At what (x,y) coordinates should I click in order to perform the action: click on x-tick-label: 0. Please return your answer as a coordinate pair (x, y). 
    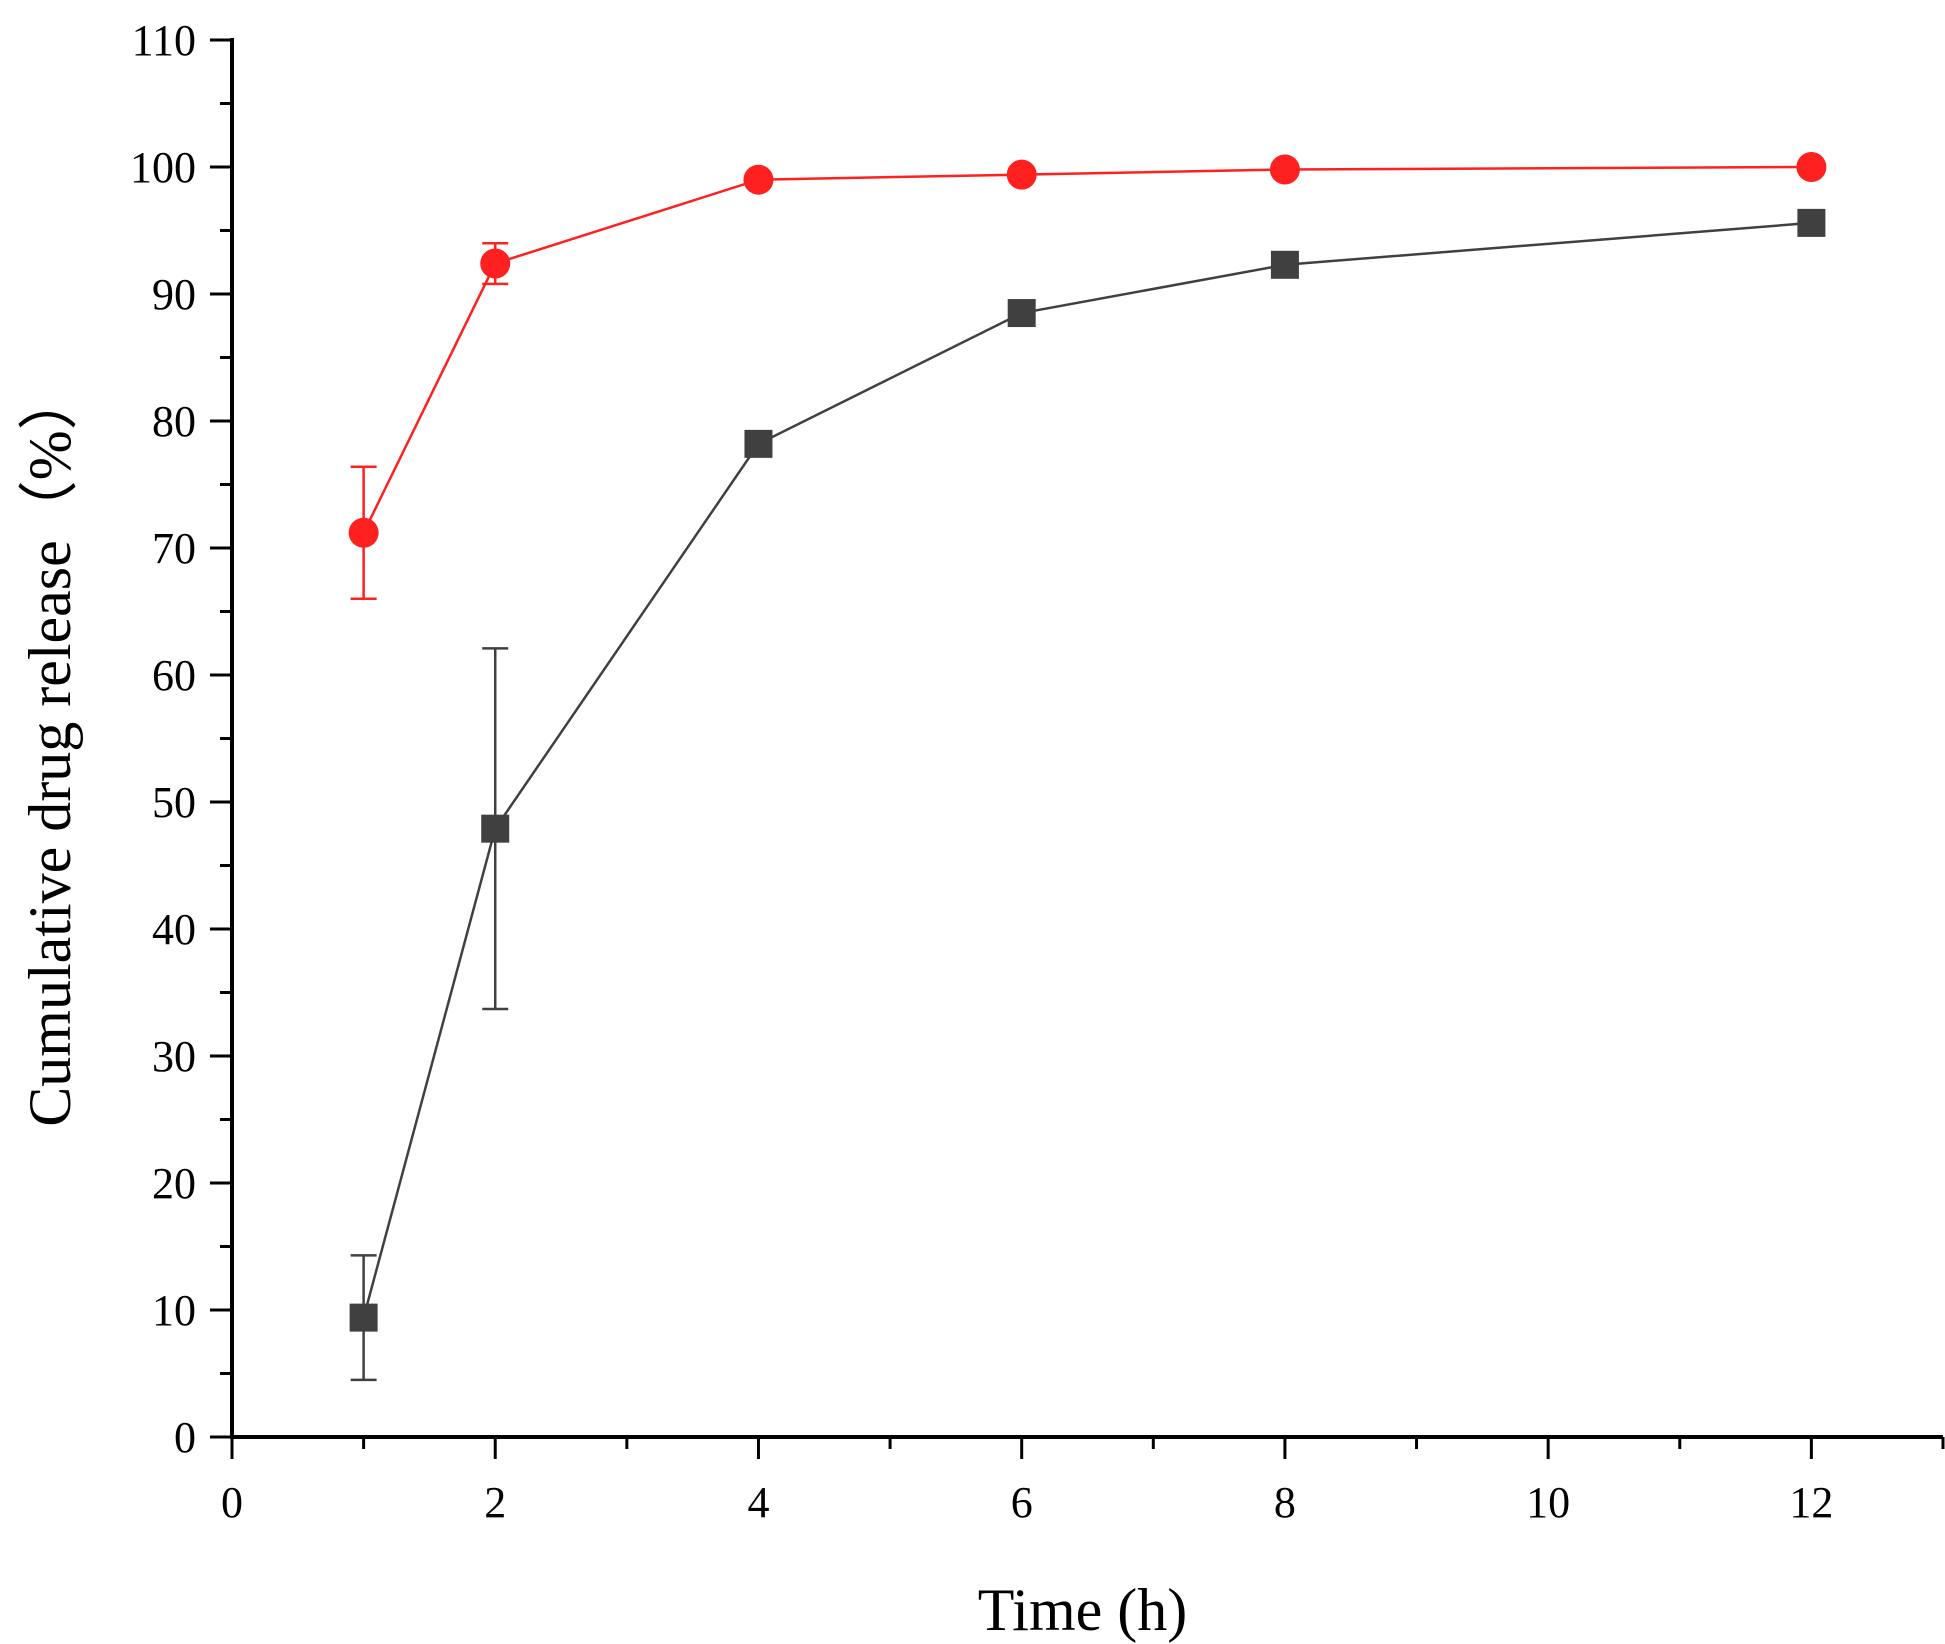
    Looking at the image, I should click on (232, 1502).